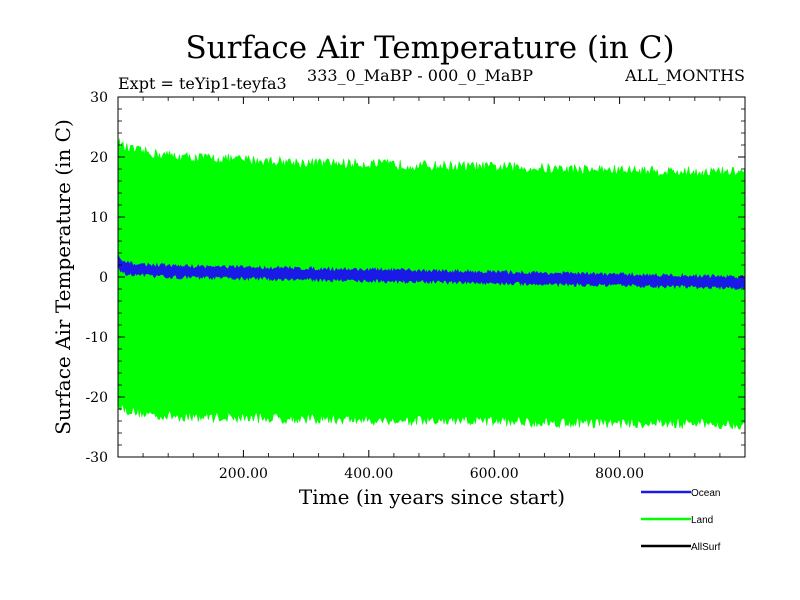 The height and width of the screenshot is (600, 800). What do you see at coordinates (99, 218) in the screenshot?
I see `y-tick-label: 10` at bounding box center [99, 218].